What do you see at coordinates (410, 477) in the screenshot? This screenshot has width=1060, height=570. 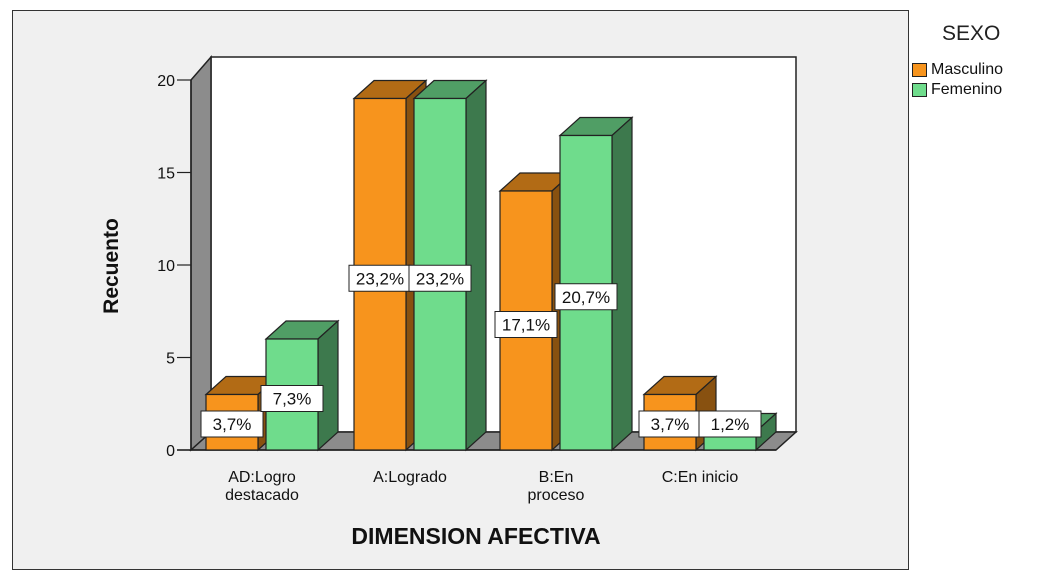 I see `x-category-label: A:Logrado` at bounding box center [410, 477].